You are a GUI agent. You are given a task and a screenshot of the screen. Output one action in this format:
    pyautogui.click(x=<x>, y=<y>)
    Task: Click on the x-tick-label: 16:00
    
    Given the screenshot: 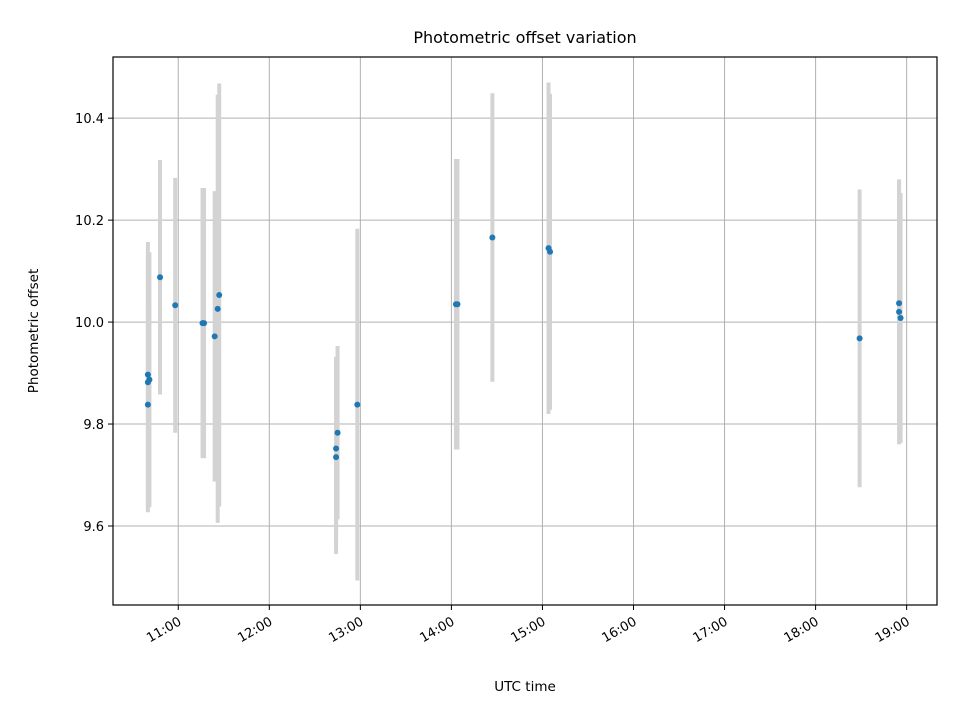 What is the action you would take?
    pyautogui.click(x=620, y=630)
    